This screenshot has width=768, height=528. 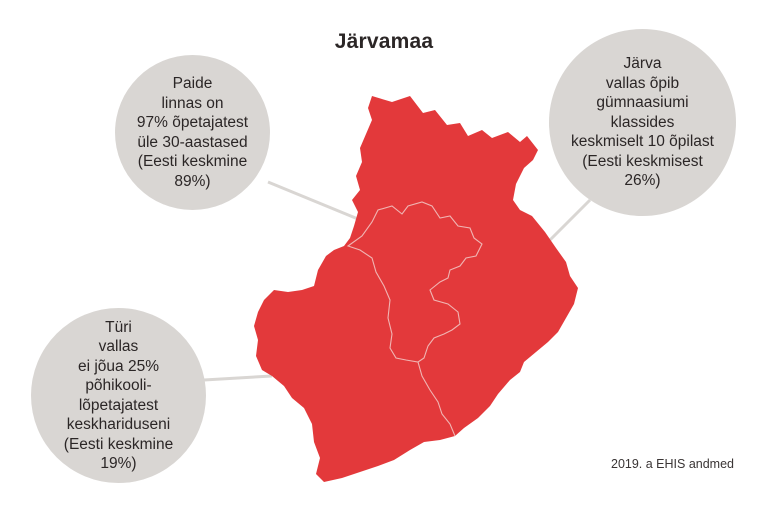 I want to click on callout-line: 26%), so click(x=642, y=181).